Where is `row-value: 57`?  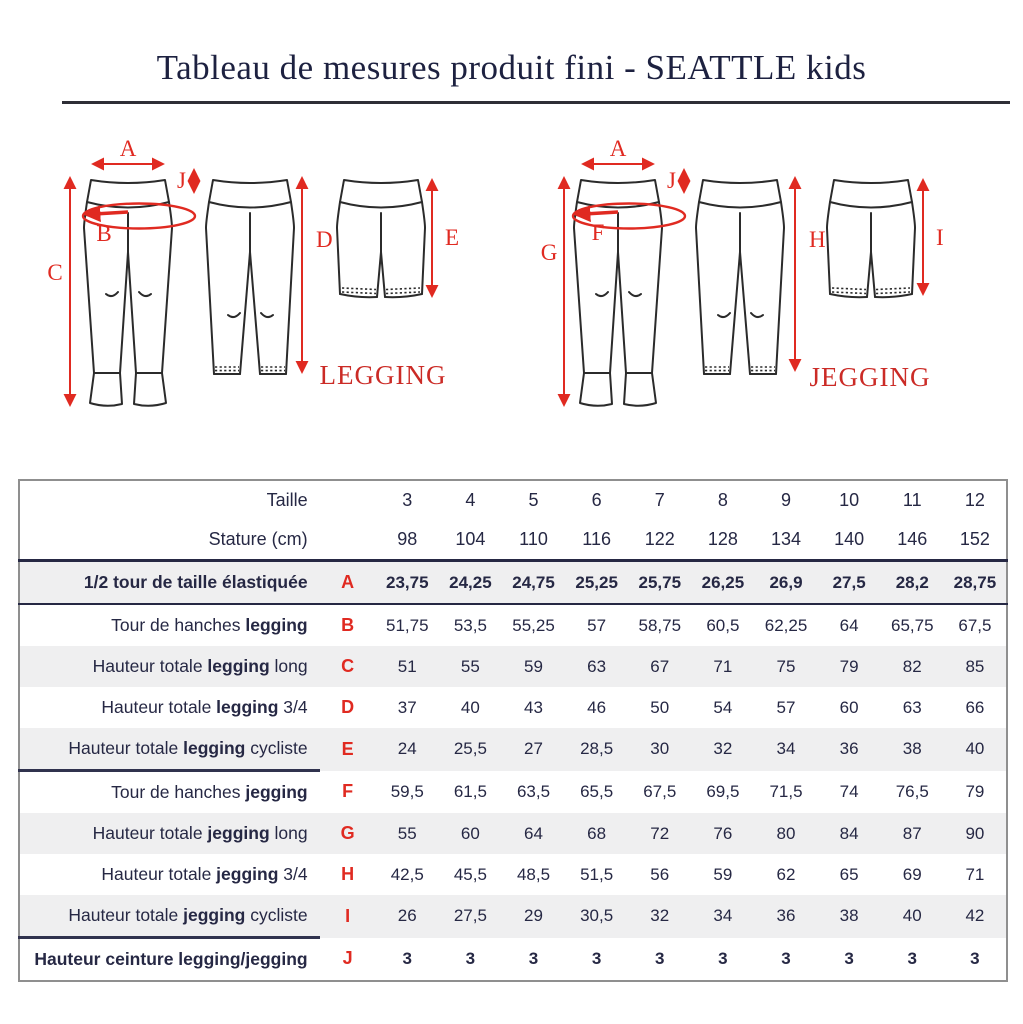
row-value: 57 is located at coordinates (597, 625).